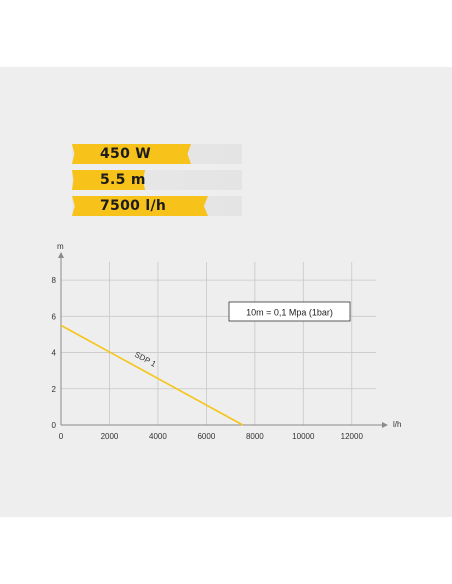 The width and height of the screenshot is (452, 584). I want to click on annotation-text: 10m = 0,1 Mpa (1bar), so click(289, 313).